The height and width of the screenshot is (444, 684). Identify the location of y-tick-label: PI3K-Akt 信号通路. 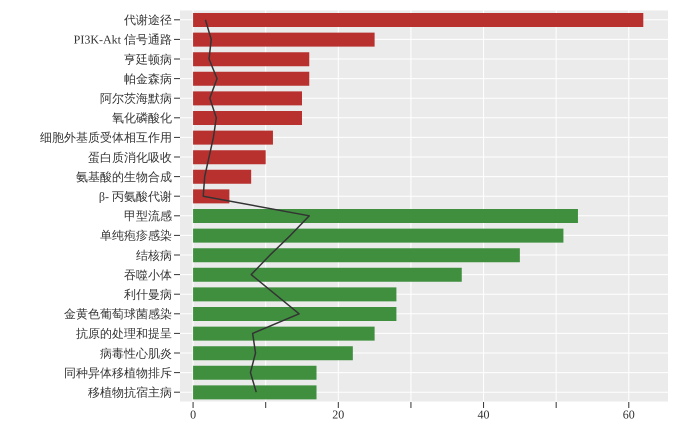
(123, 39).